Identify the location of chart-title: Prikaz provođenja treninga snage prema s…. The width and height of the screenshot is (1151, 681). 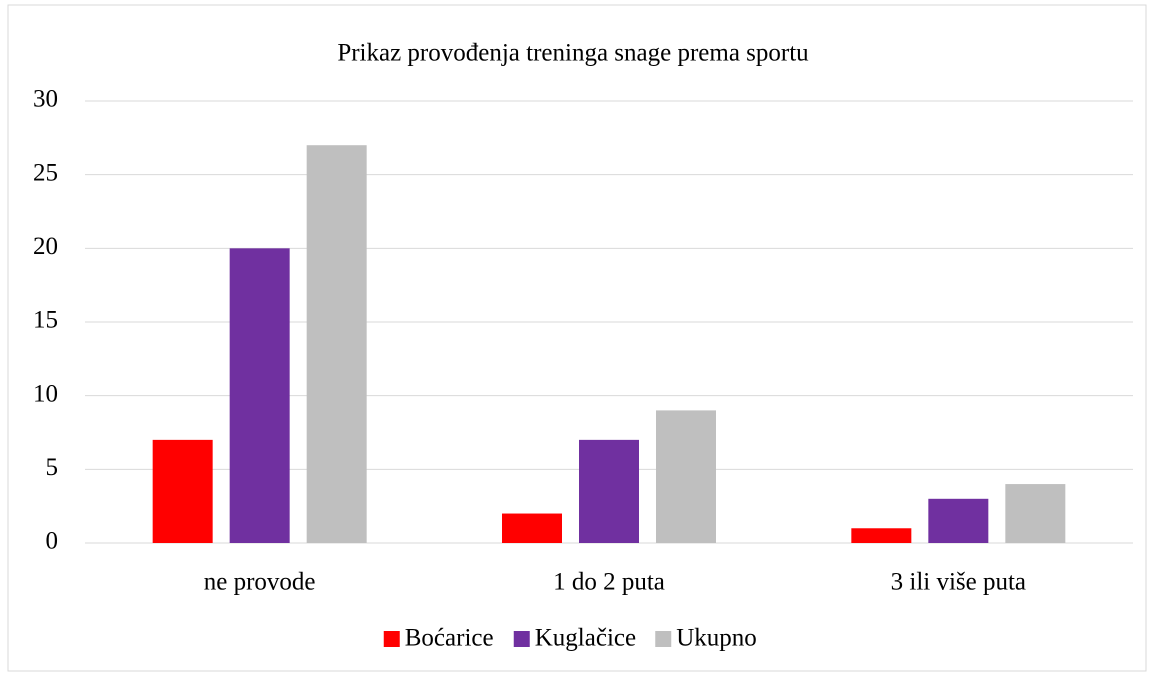
(573, 53).